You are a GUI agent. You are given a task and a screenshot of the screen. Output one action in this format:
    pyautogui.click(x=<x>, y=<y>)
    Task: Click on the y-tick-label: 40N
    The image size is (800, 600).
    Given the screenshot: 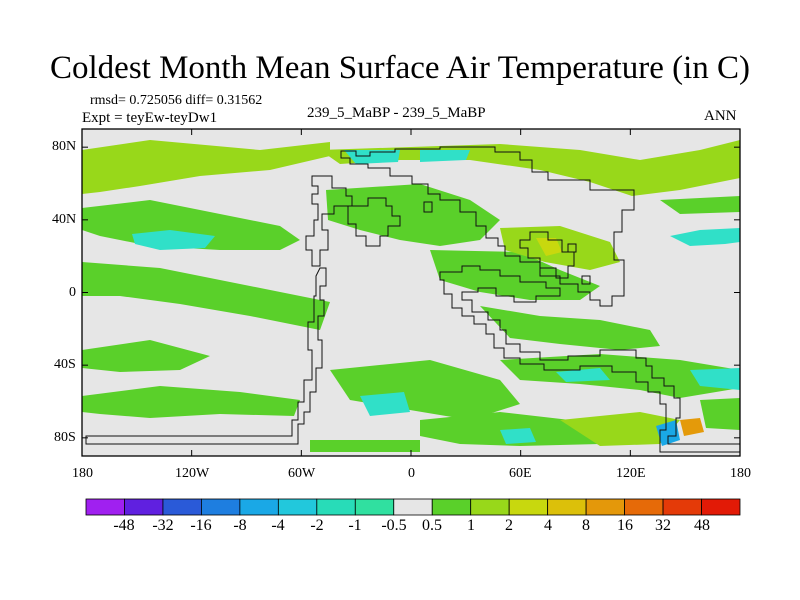 What is the action you would take?
    pyautogui.click(x=64, y=219)
    